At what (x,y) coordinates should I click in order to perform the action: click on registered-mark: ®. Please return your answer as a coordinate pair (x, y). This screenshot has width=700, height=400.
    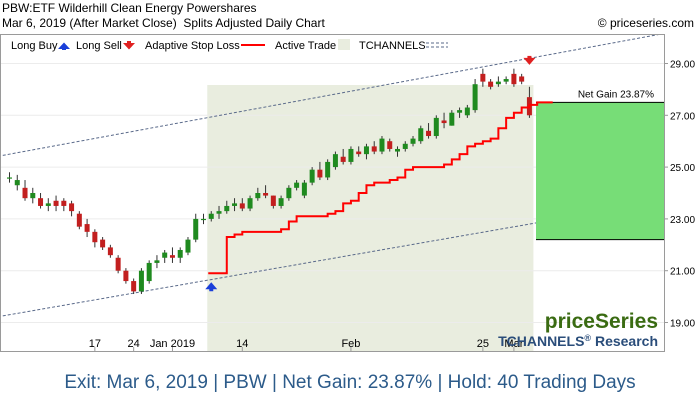
    Looking at the image, I should click on (587, 338).